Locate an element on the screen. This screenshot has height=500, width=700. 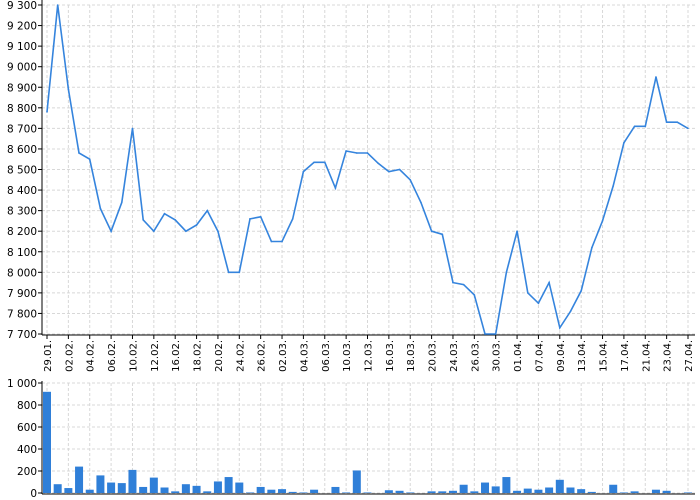
y-tick-label: 8 500 is located at coordinates (22, 171).